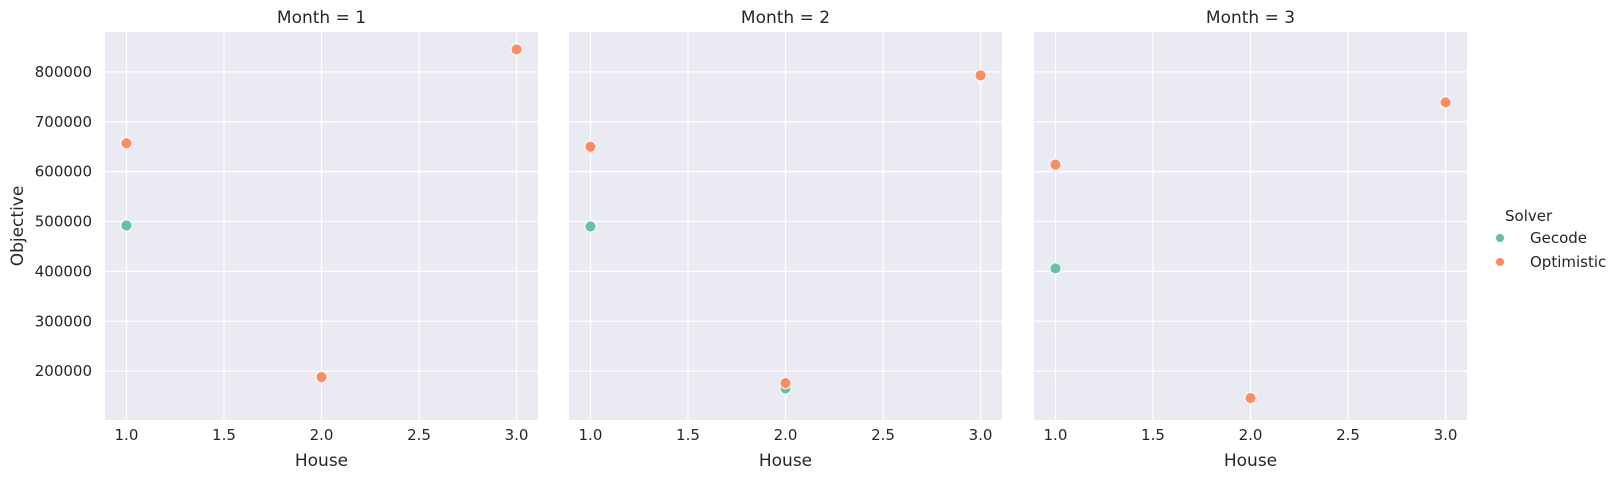 The width and height of the screenshot is (1617, 479). What do you see at coordinates (63, 172) in the screenshot?
I see `y-tick-label: 600000` at bounding box center [63, 172].